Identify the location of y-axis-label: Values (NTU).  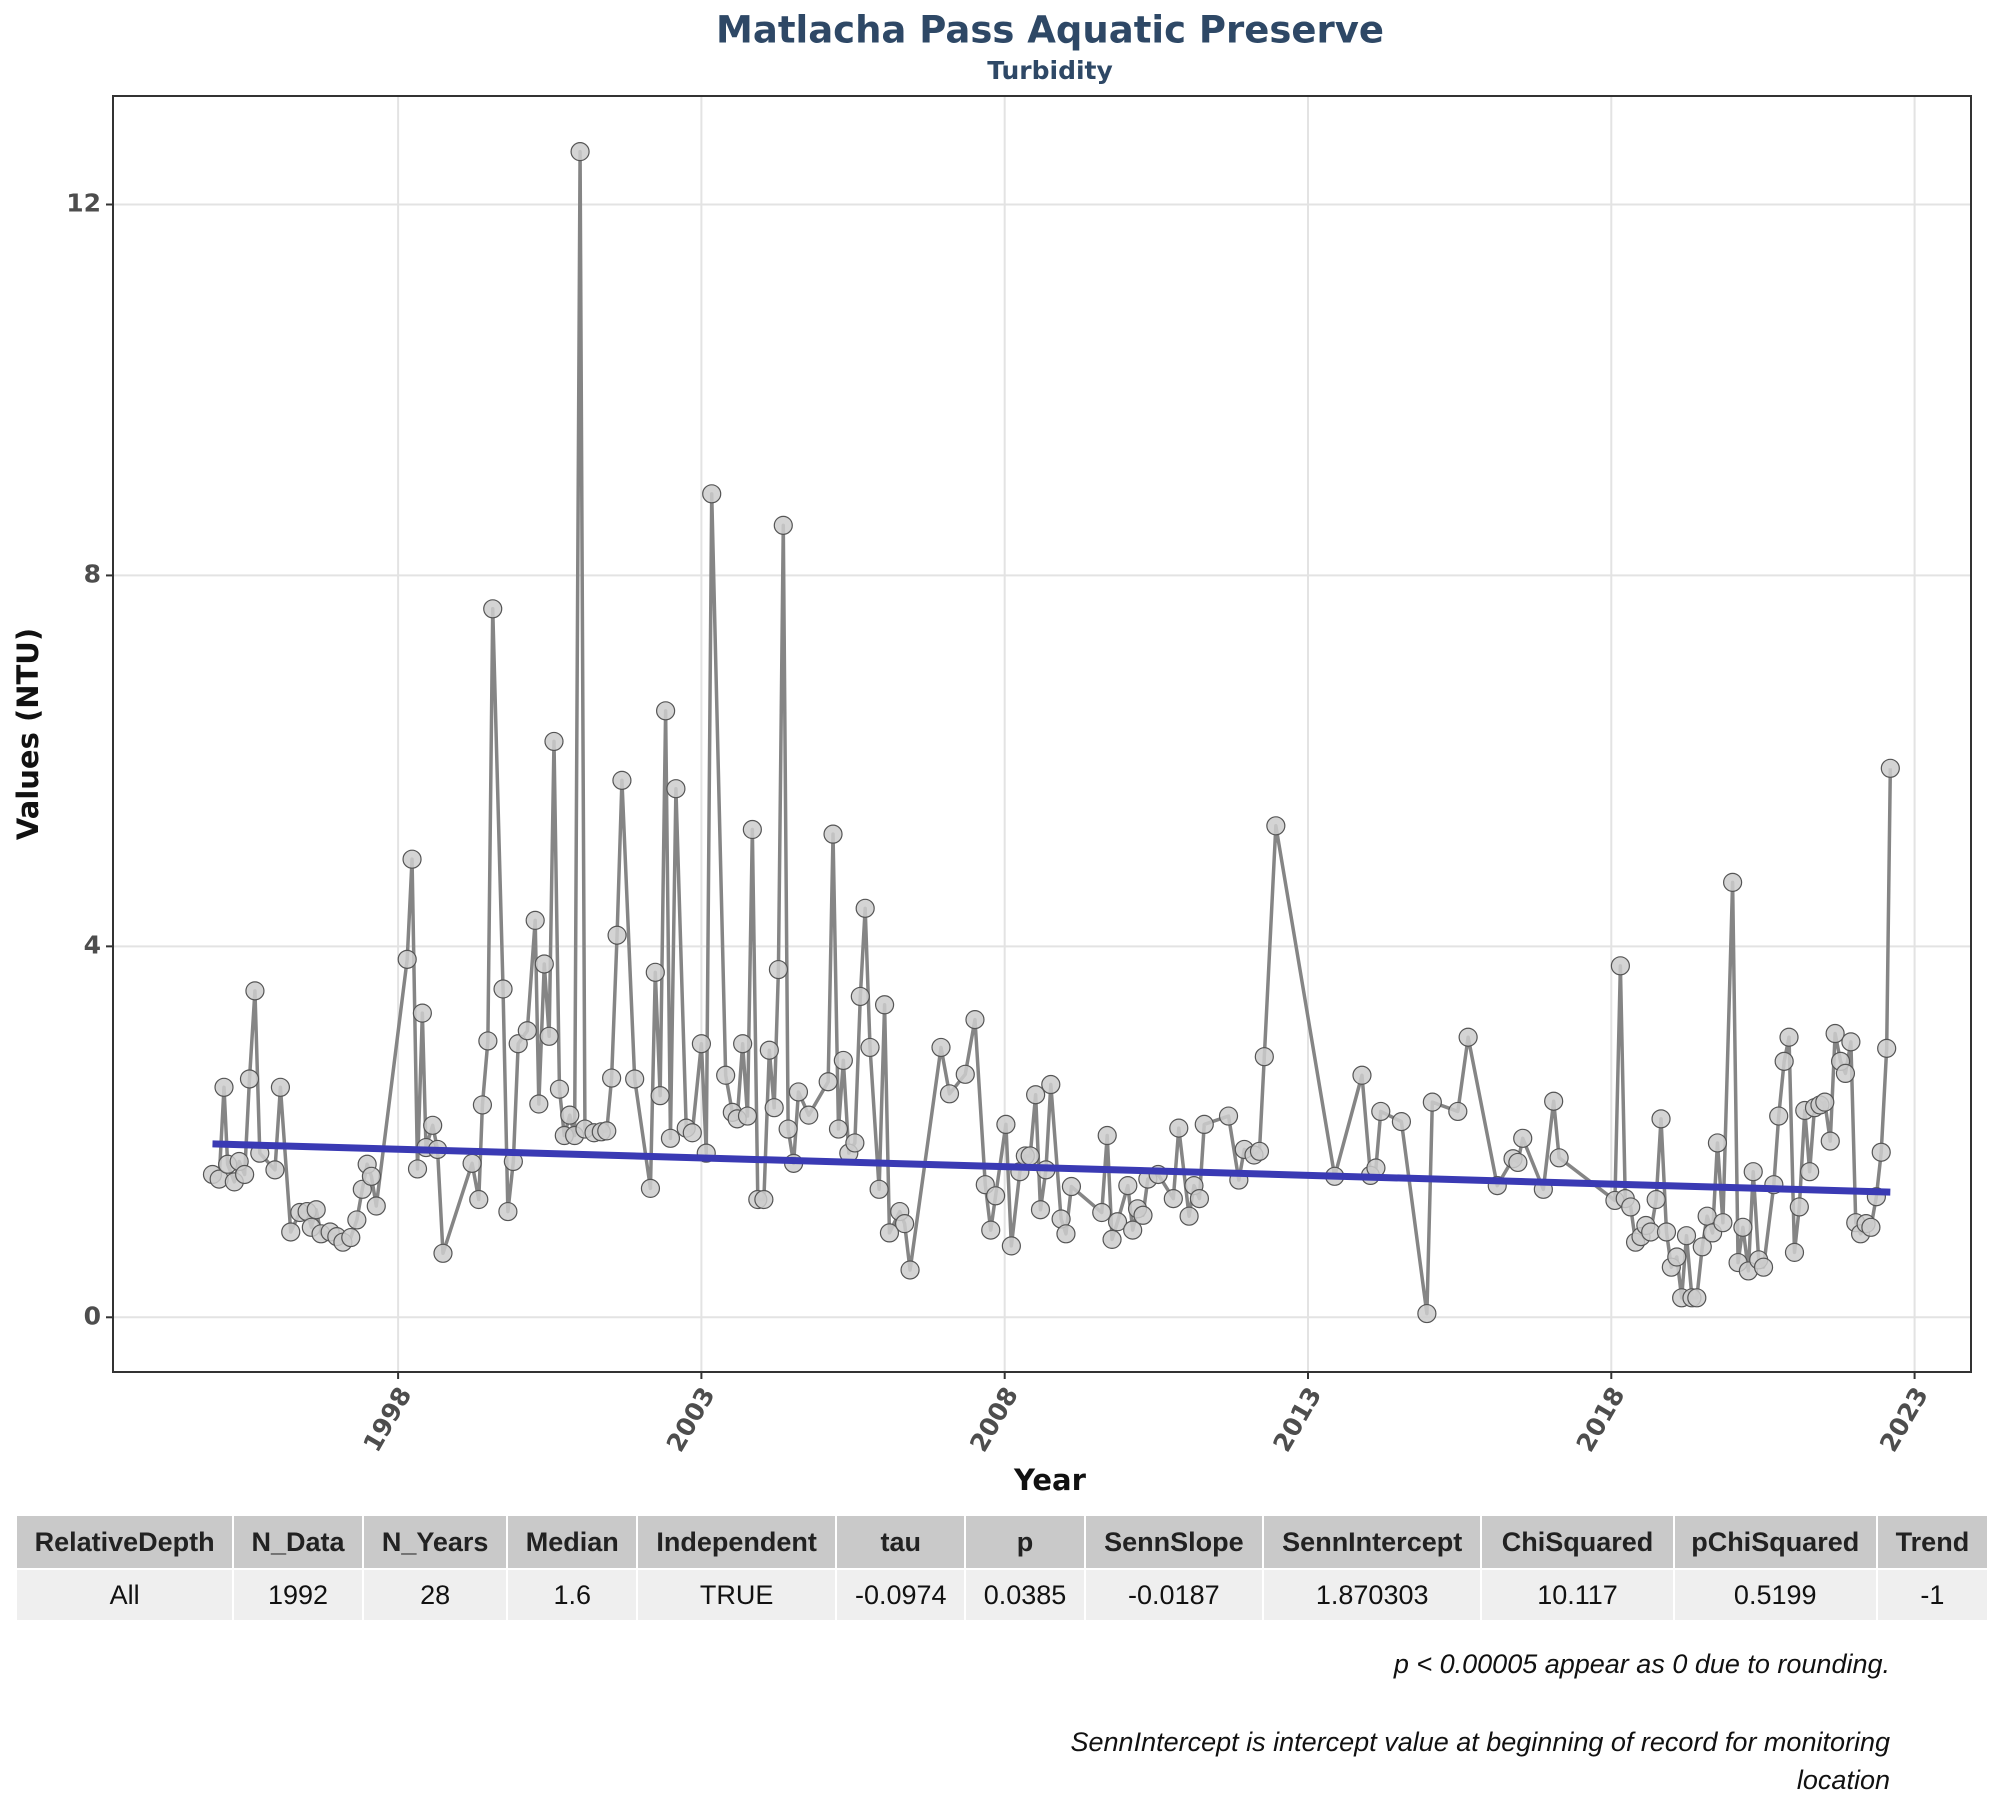
(28, 734).